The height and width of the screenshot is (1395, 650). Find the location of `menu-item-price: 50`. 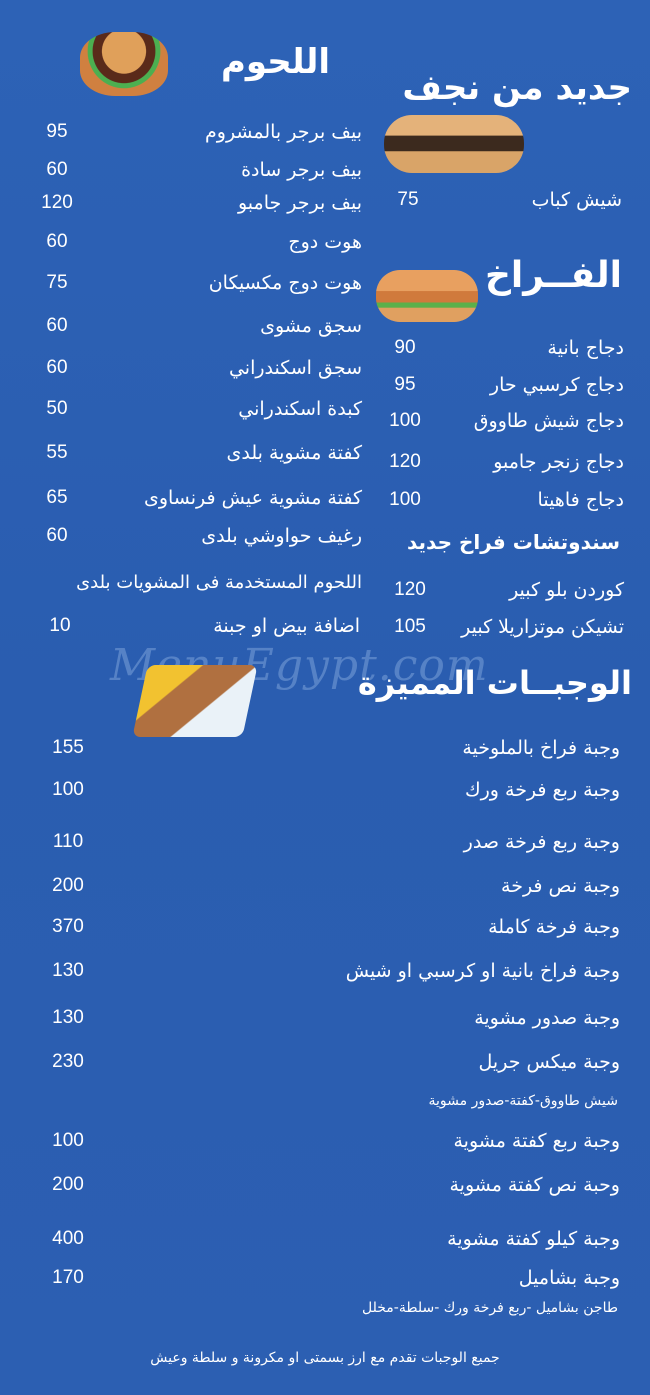

menu-item-price: 50 is located at coordinates (57, 408).